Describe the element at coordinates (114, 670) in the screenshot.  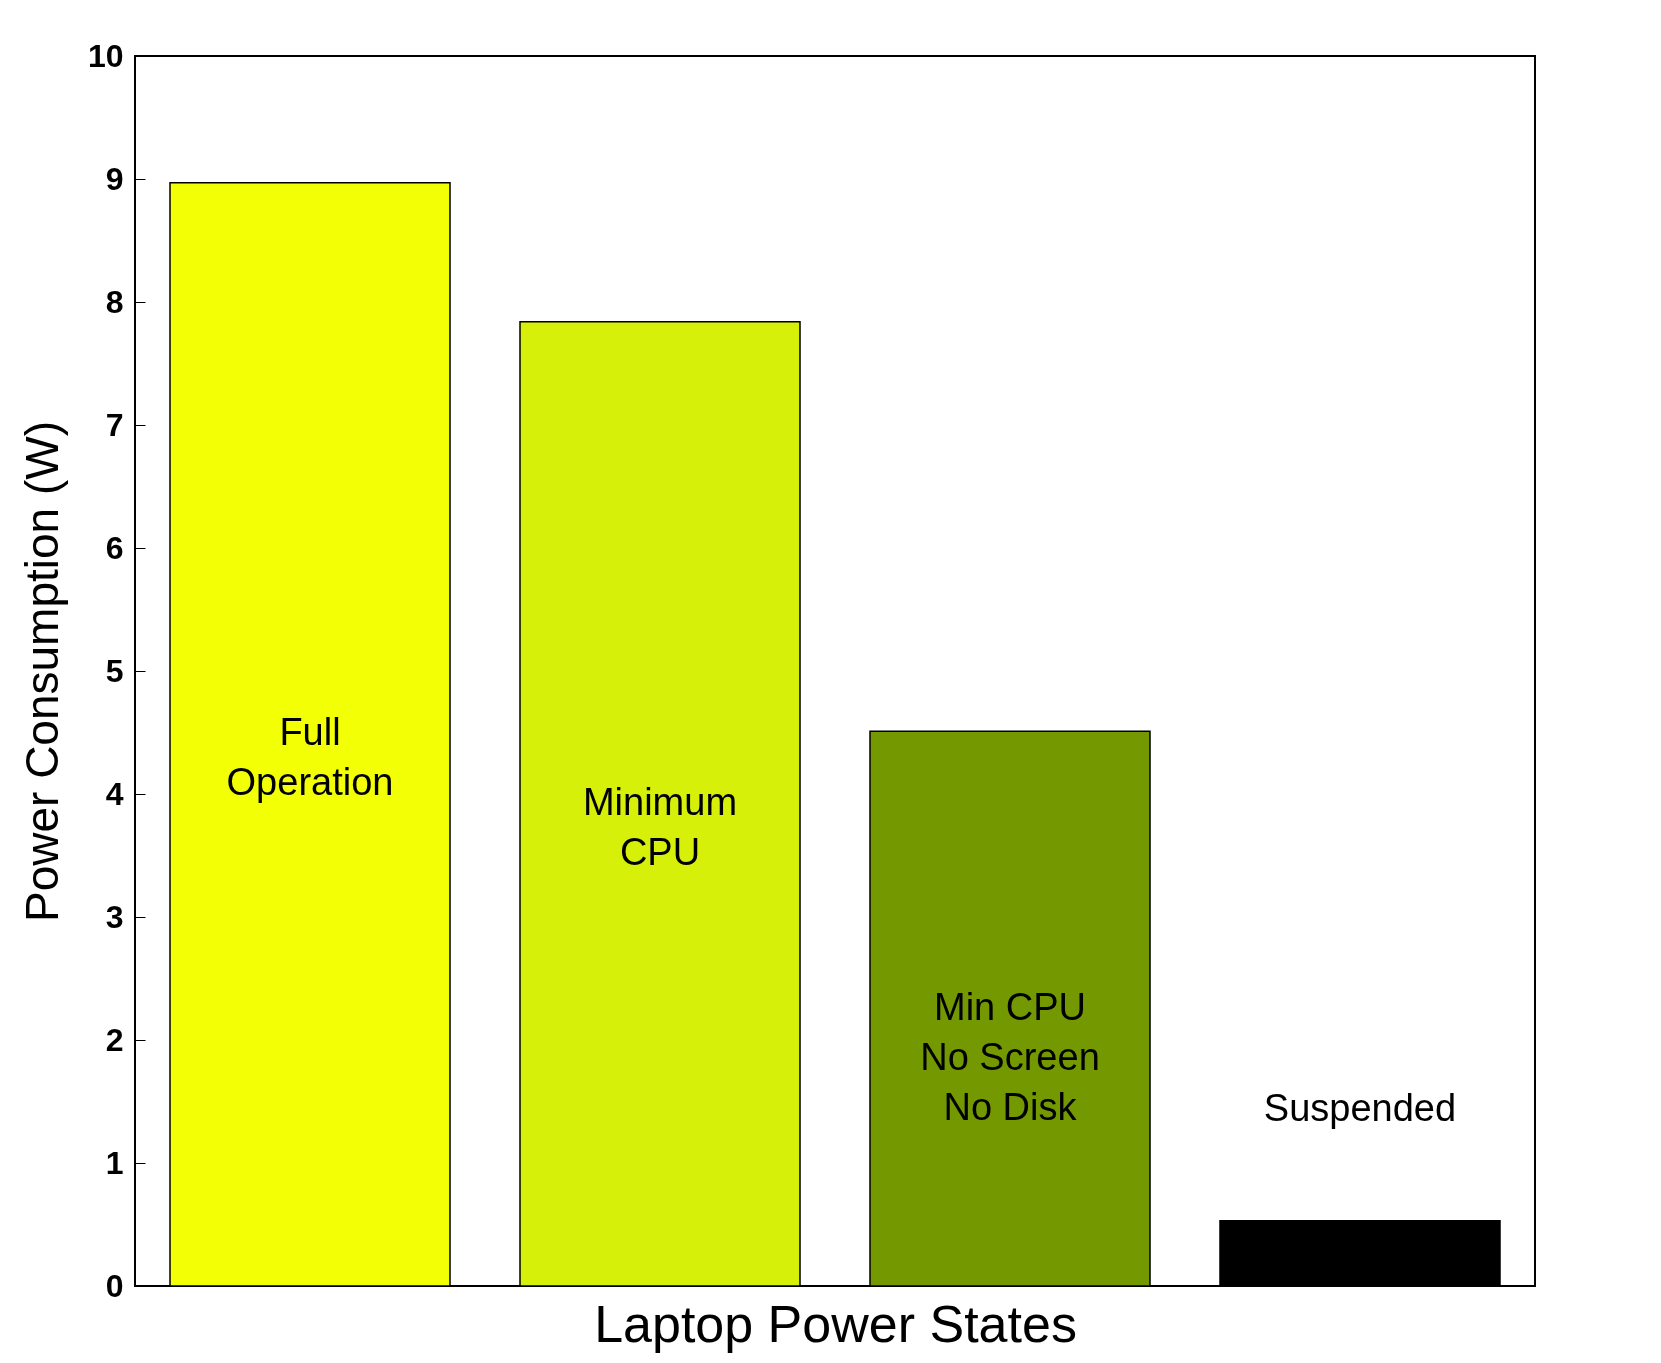
I see `y-tick-label: 5` at that location.